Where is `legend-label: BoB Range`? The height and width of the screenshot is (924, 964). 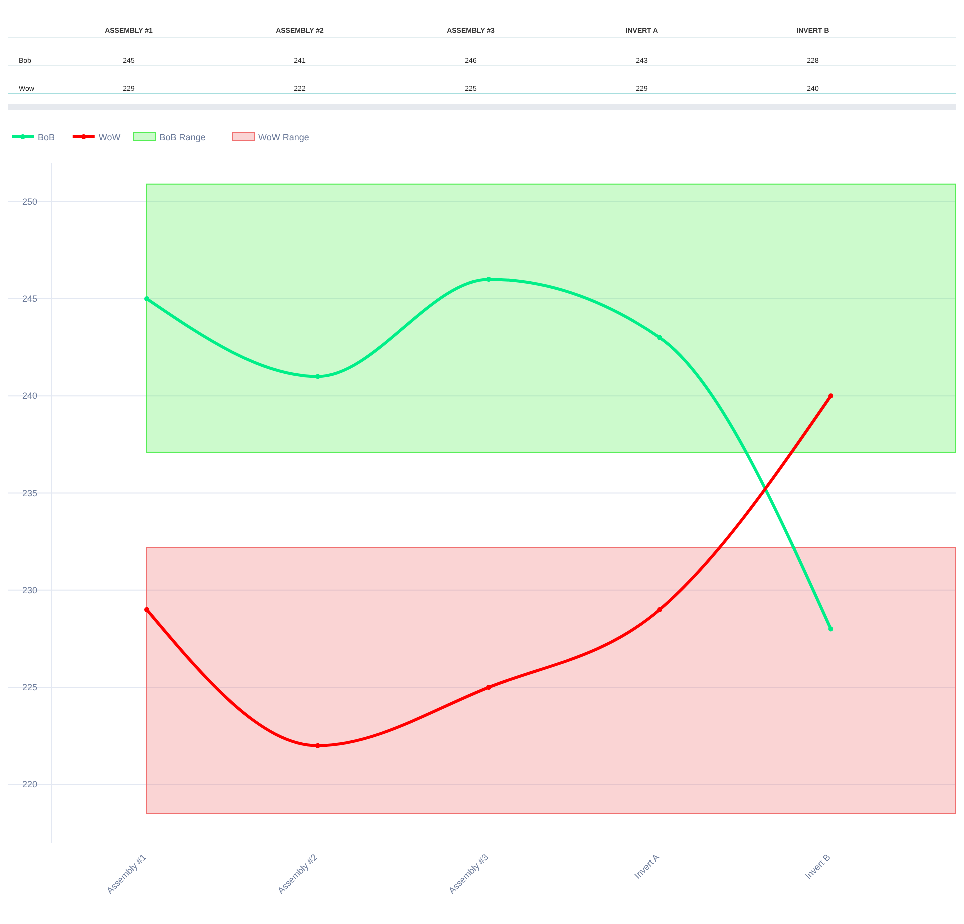 legend-label: BoB Range is located at coordinates (183, 137).